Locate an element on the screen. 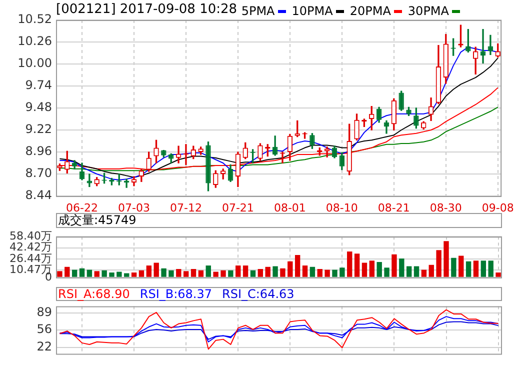  y-tick-label: 42.42万 is located at coordinates (31, 247).